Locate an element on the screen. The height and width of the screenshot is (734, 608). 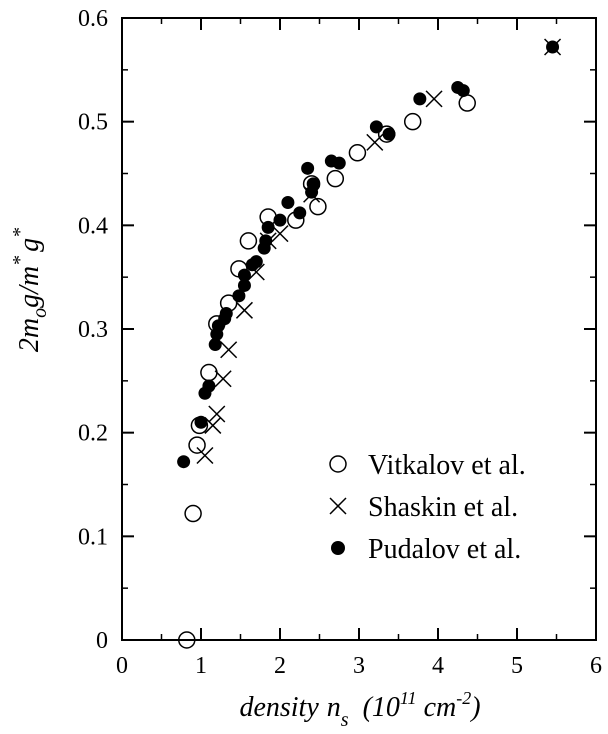
legend-label-shaskin: Shaskin et al. is located at coordinates (443, 507).